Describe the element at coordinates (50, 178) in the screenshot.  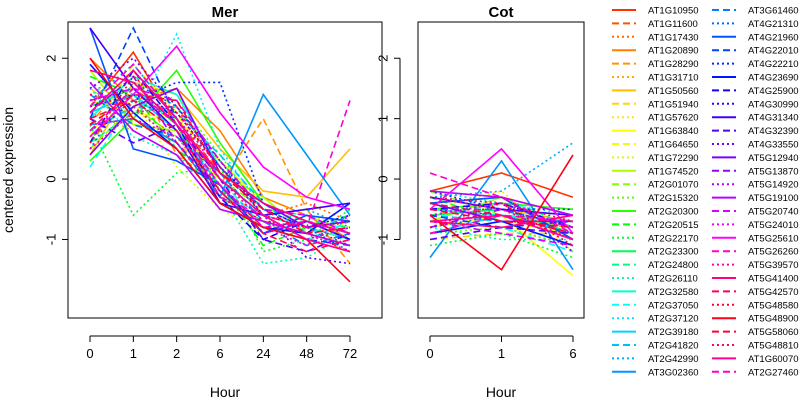
I see `mer-y-tick-label: 0` at that location.